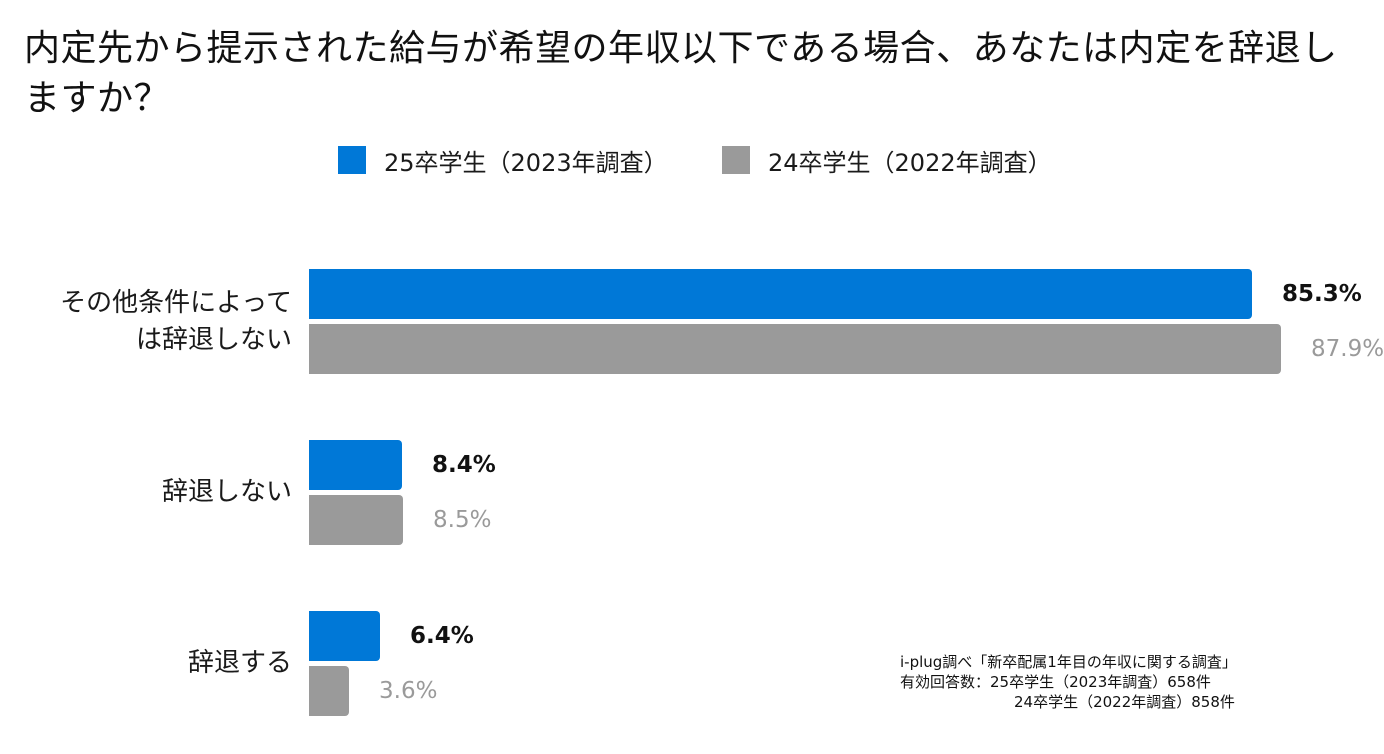 The image size is (1384, 754). What do you see at coordinates (526, 162) in the screenshot?
I see `legend-label-series-1: 25卒学生（2023年調査）` at bounding box center [526, 162].